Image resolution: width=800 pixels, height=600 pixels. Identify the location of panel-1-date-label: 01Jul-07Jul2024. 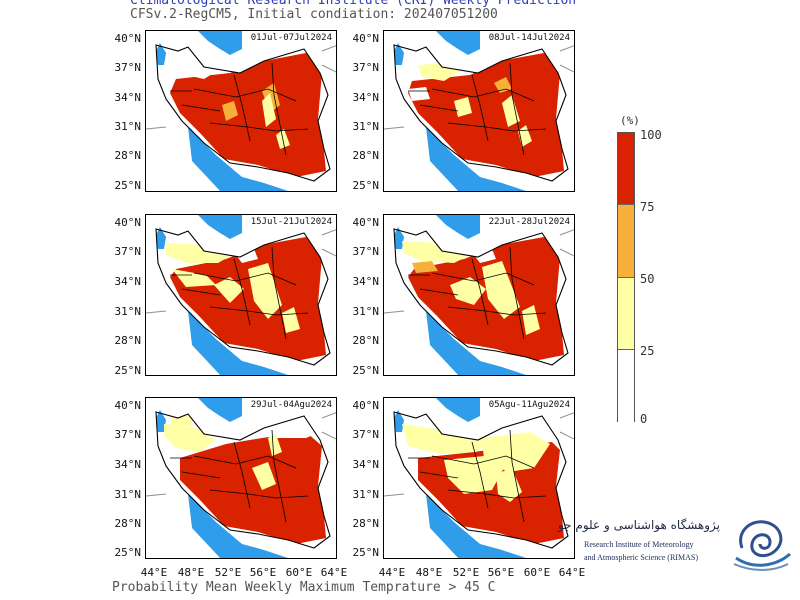
(291, 38).